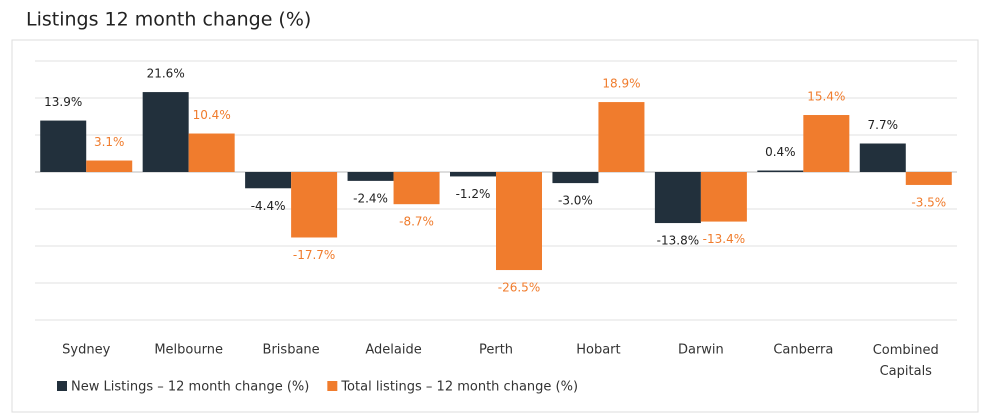  What do you see at coordinates (268, 206) in the screenshot?
I see `data-label: -4.4%` at bounding box center [268, 206].